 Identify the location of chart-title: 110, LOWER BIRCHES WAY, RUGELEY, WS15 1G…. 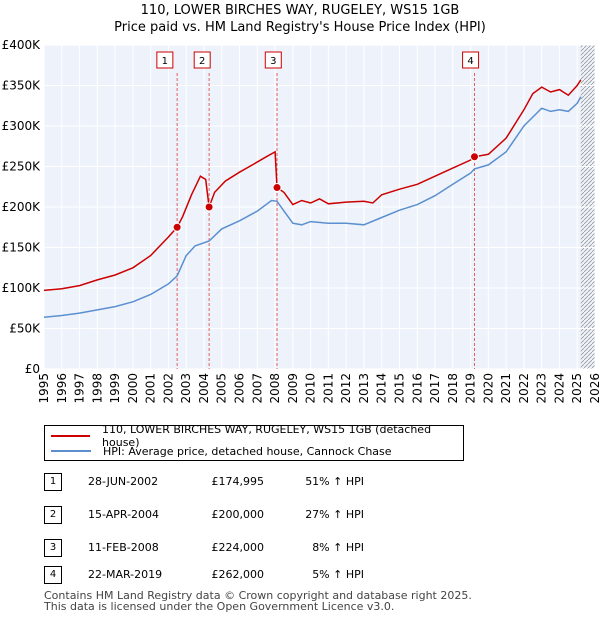
(300, 10).